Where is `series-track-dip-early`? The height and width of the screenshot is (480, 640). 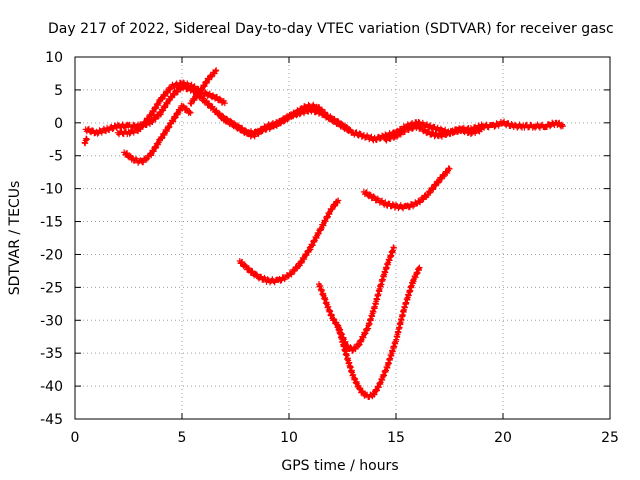
series-track-dip-early is located at coordinates (157, 134).